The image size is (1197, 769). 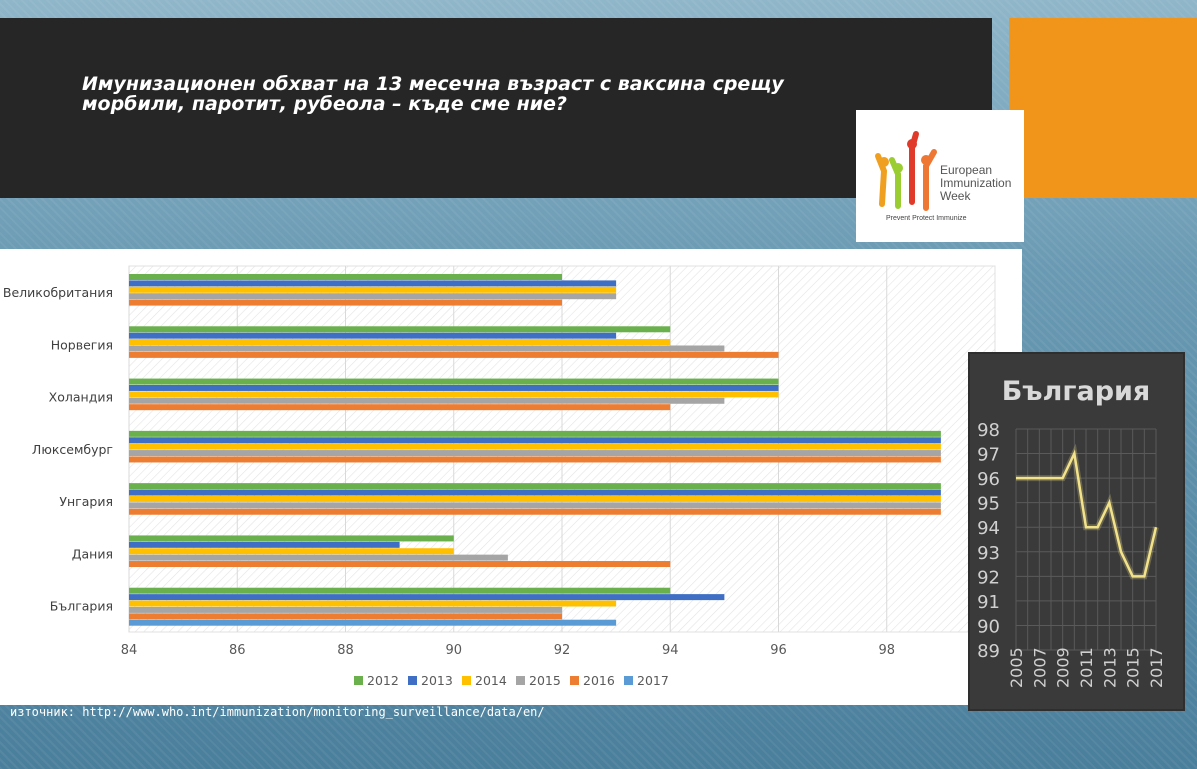 What do you see at coordinates (437, 680) in the screenshot?
I see `legend-label-2013: 2013` at bounding box center [437, 680].